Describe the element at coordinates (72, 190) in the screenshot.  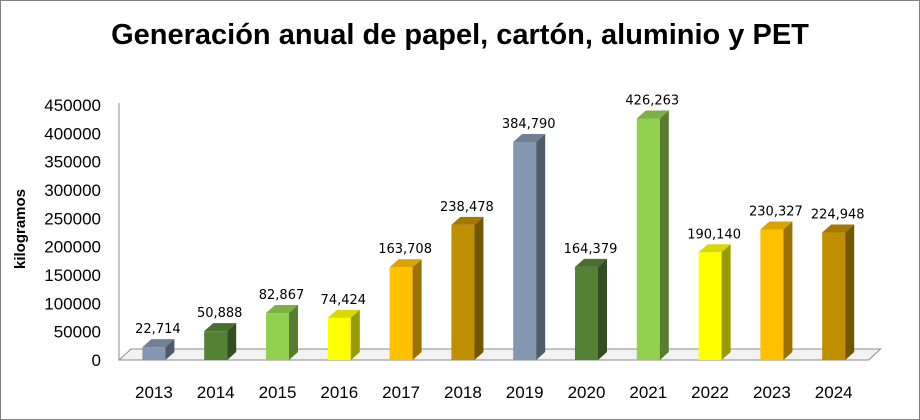
I see `y-tick-label: 300000` at that location.